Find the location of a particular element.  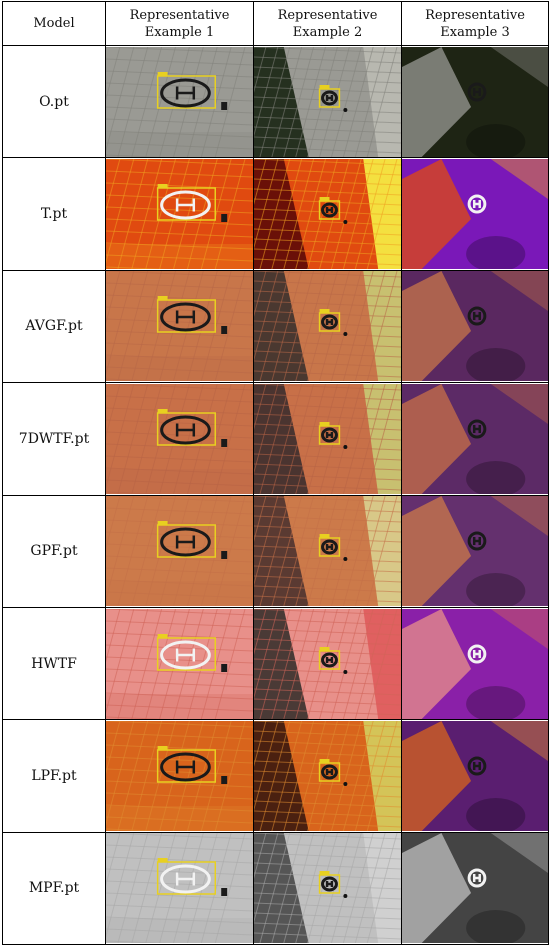

header-example-3-line2: Example 3 is located at coordinates (475, 32).